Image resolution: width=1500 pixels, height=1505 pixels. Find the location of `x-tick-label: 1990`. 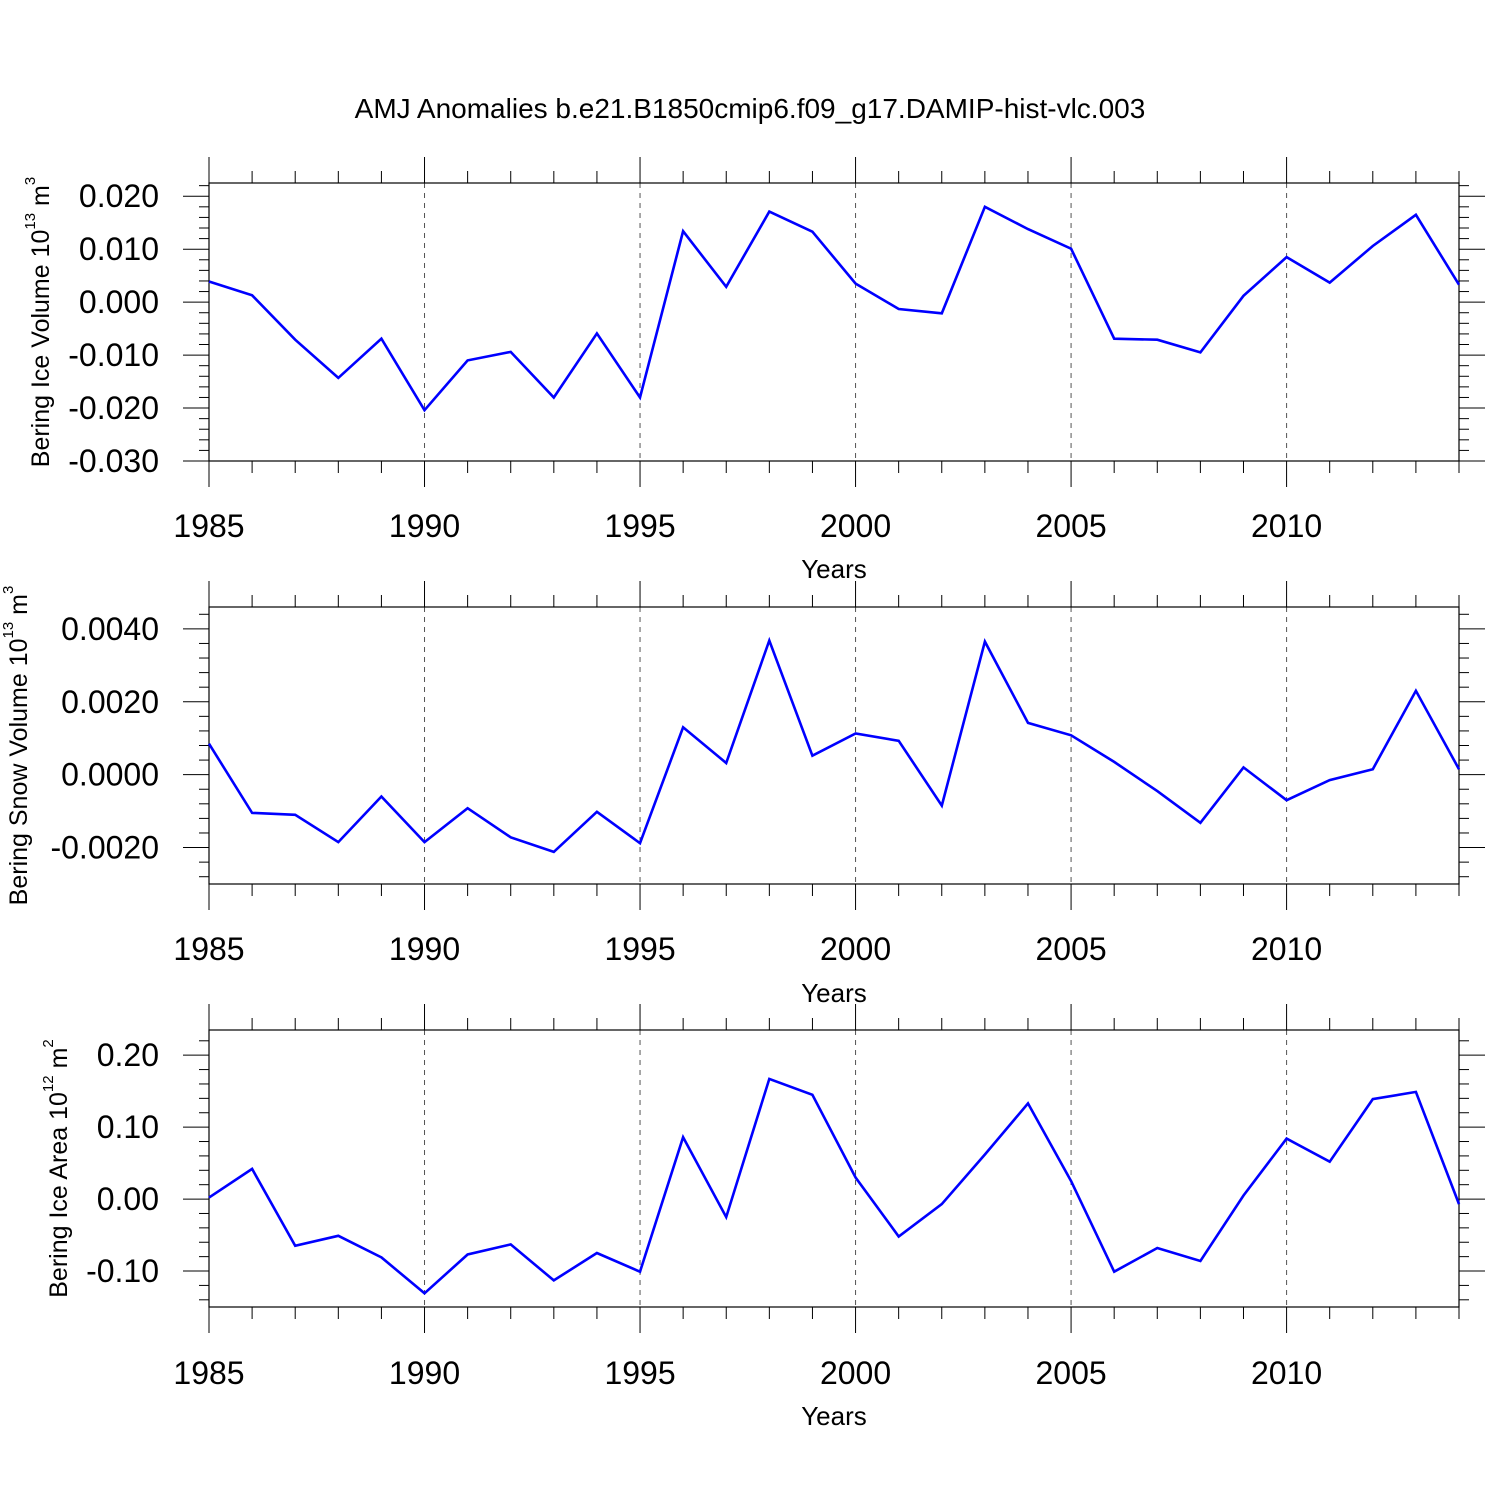

x-tick-label: 1990 is located at coordinates (424, 1373).